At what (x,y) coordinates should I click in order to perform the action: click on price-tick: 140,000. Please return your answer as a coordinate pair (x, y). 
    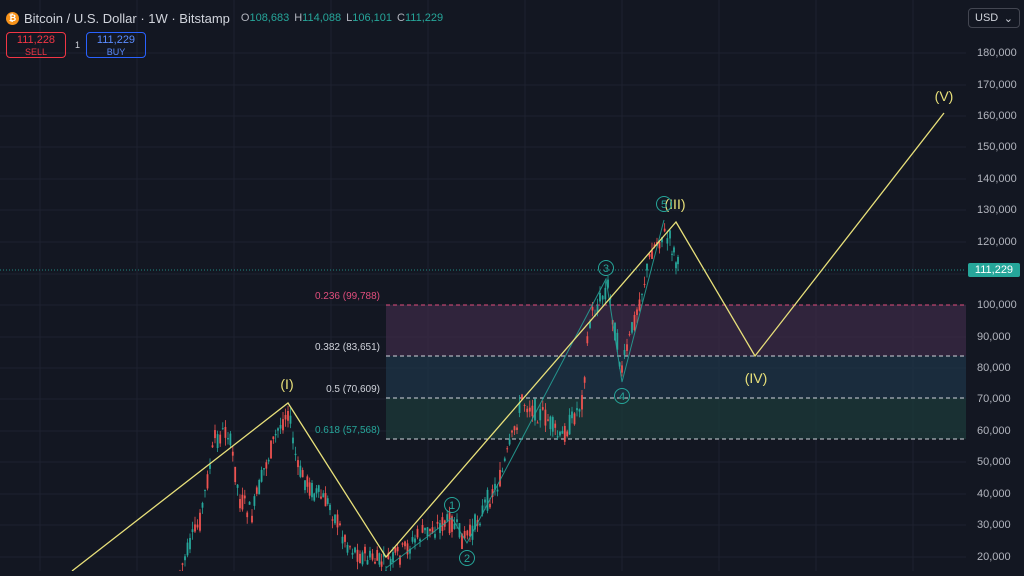
    Looking at the image, I should click on (997, 179).